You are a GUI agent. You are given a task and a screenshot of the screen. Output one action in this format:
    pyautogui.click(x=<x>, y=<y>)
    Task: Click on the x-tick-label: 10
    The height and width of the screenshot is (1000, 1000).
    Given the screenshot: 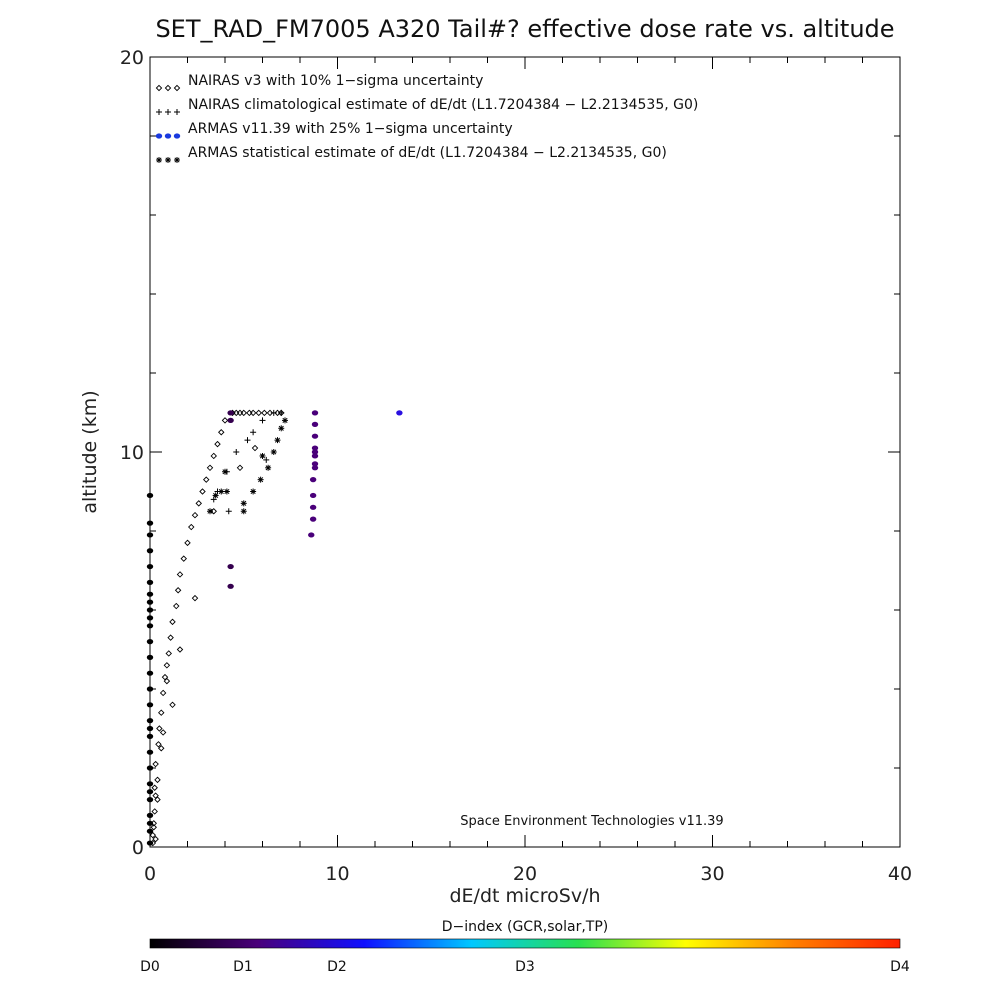 What is the action you would take?
    pyautogui.click(x=337, y=874)
    